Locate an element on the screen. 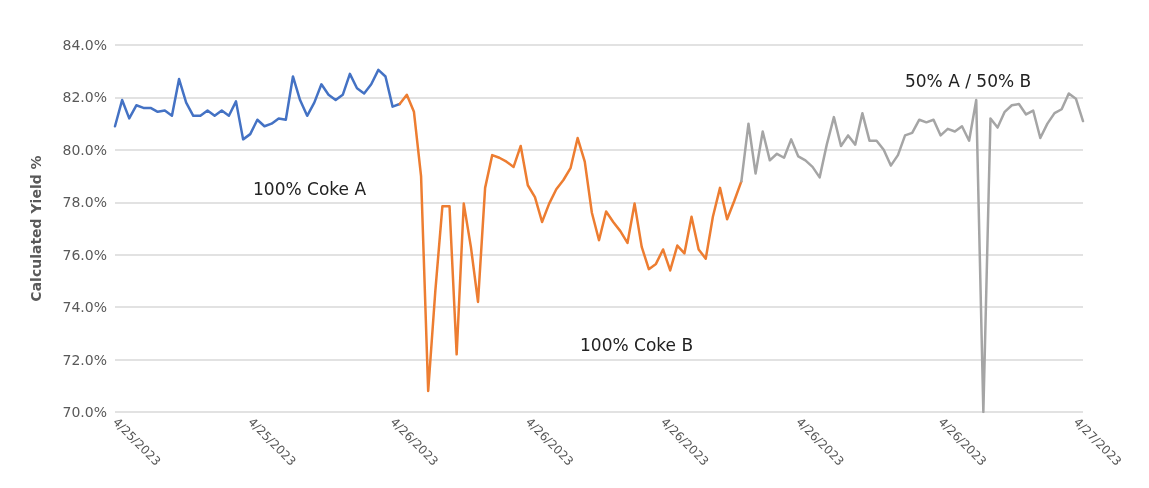 The width and height of the screenshot is (1149, 488). y-axis-title: Calculated Yield % is located at coordinates (36, 228).